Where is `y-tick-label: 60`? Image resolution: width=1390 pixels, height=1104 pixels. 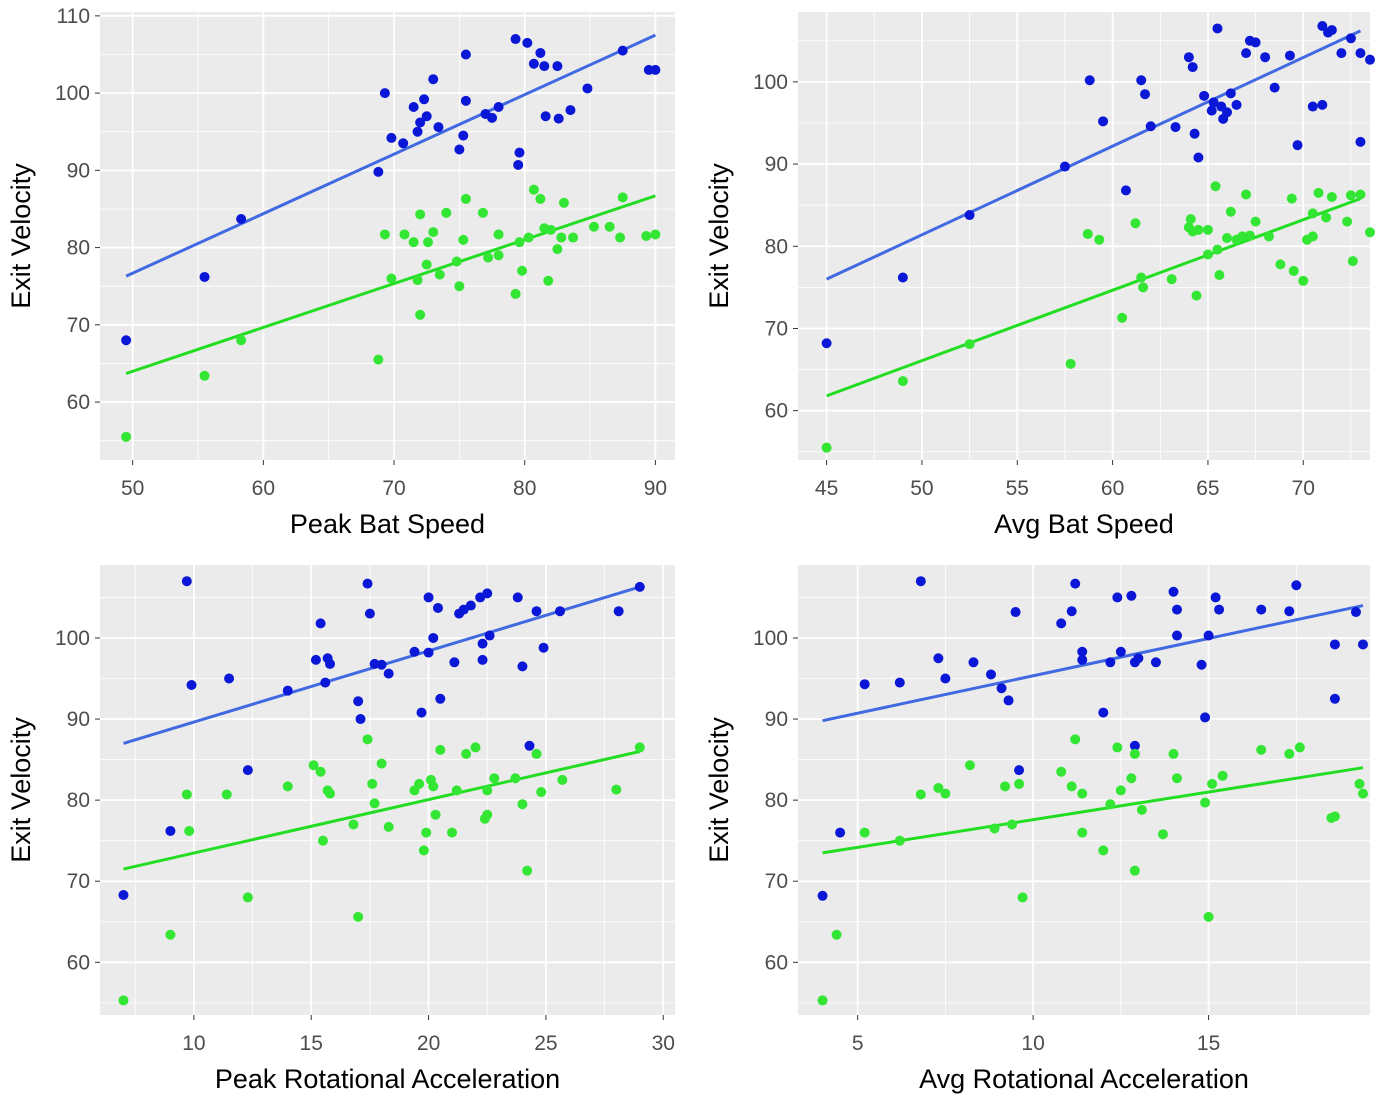
y-tick-label: 60 is located at coordinates (776, 411).